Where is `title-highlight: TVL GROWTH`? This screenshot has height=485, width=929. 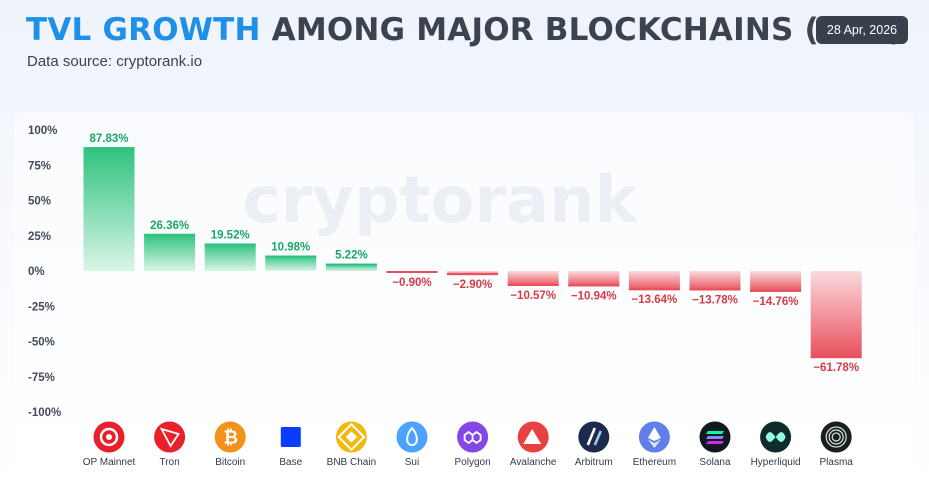
title-highlight: TVL GROWTH is located at coordinates (143, 30).